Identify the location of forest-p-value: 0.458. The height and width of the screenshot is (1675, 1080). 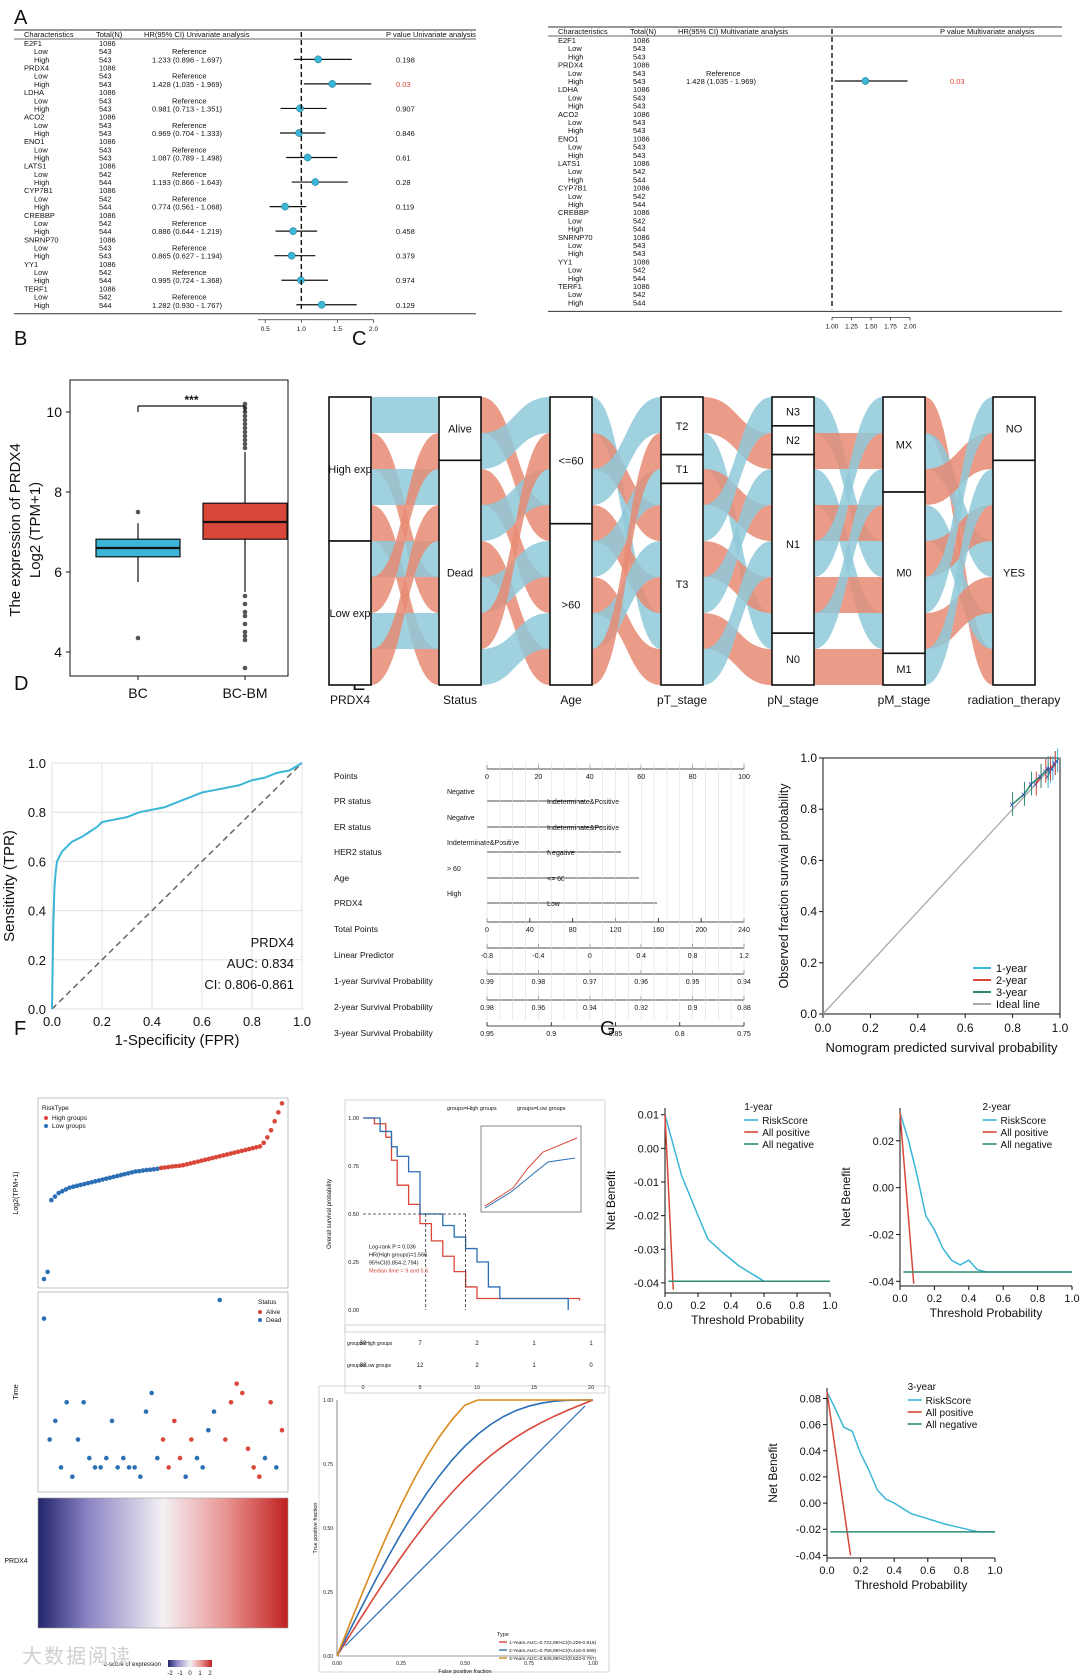
(405, 231).